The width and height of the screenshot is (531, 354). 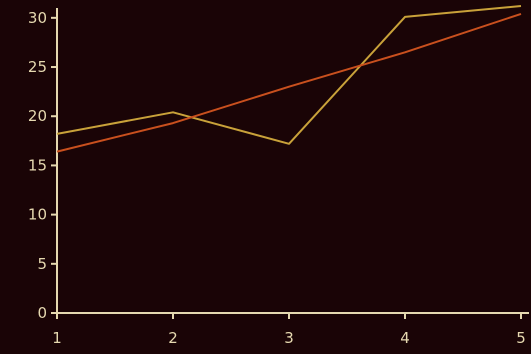 I want to click on x-tick-label: 4, so click(x=405, y=338).